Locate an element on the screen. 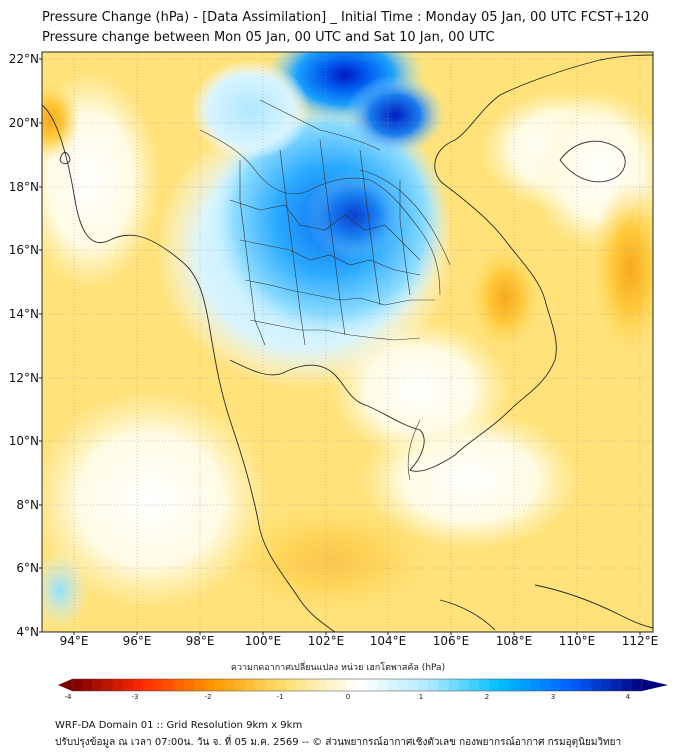 Image resolution: width=676 pixels, height=756 pixels. colorbar is located at coordinates (363, 685).